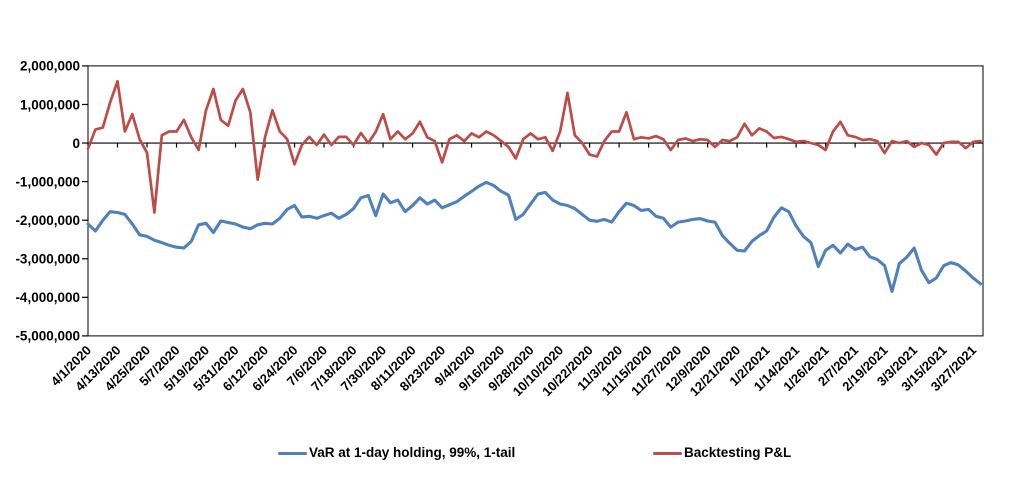 The width and height of the screenshot is (1018, 482). Describe the element at coordinates (47, 259) in the screenshot. I see `y-axis-tick-label: -3,000,000` at that location.